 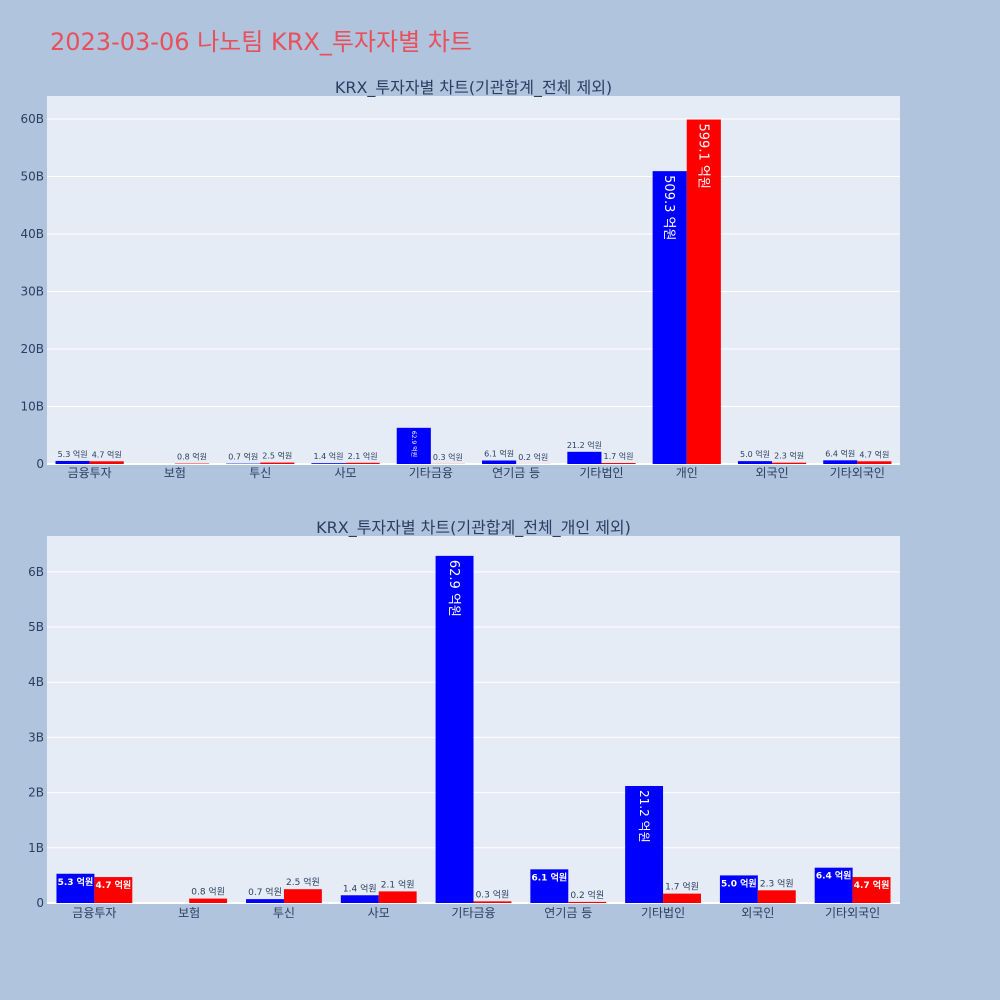 What do you see at coordinates (32, 234) in the screenshot?
I see `y-tick-label: 40B` at bounding box center [32, 234].